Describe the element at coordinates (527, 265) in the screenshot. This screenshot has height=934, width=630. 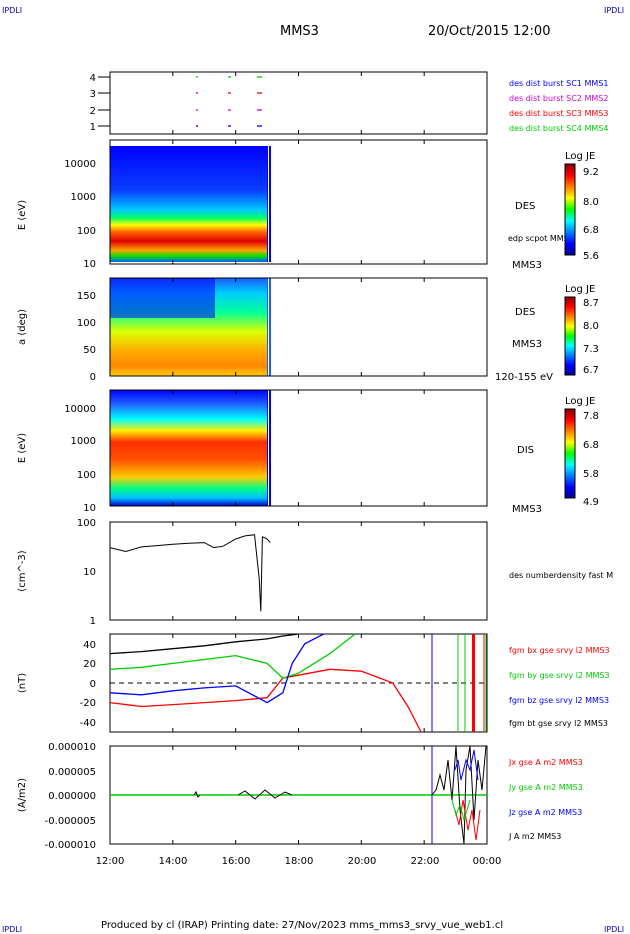
I see `des-energy-sc-label: MMS3` at that location.